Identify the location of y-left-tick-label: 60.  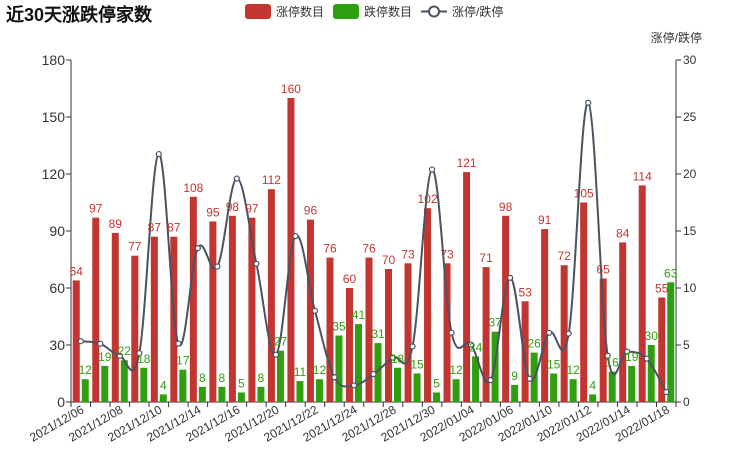
(57, 288).